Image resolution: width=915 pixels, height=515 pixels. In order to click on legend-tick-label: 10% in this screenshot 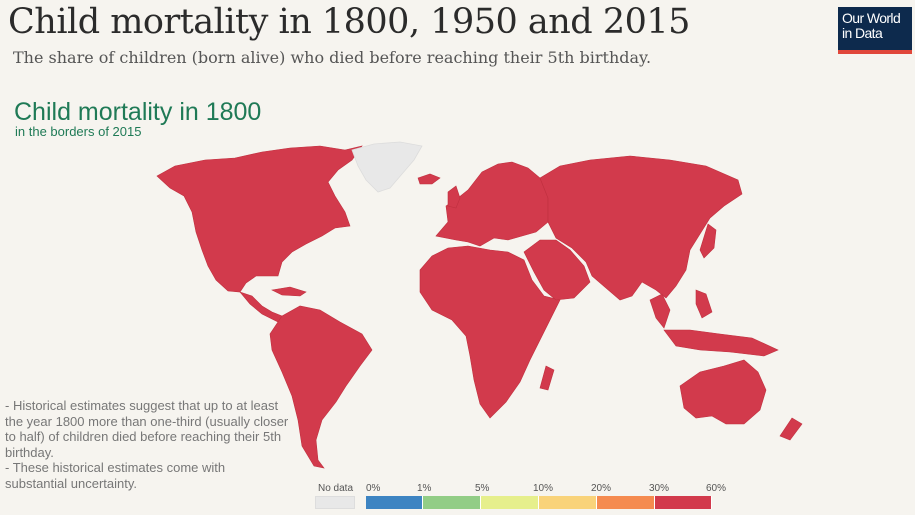, I will do `click(543, 488)`.